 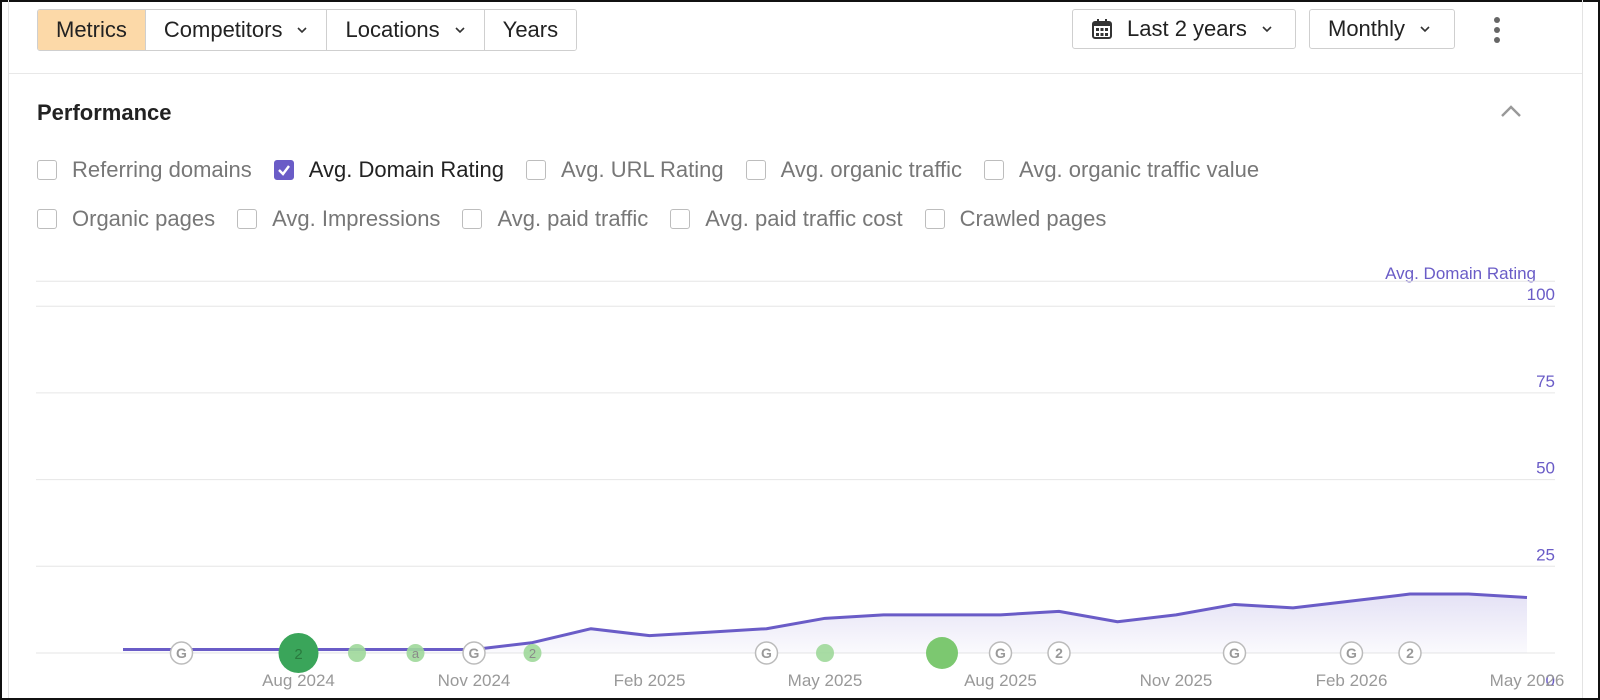 What do you see at coordinates (1176, 680) in the screenshot?
I see `x-tick-label: Nov 2025` at bounding box center [1176, 680].